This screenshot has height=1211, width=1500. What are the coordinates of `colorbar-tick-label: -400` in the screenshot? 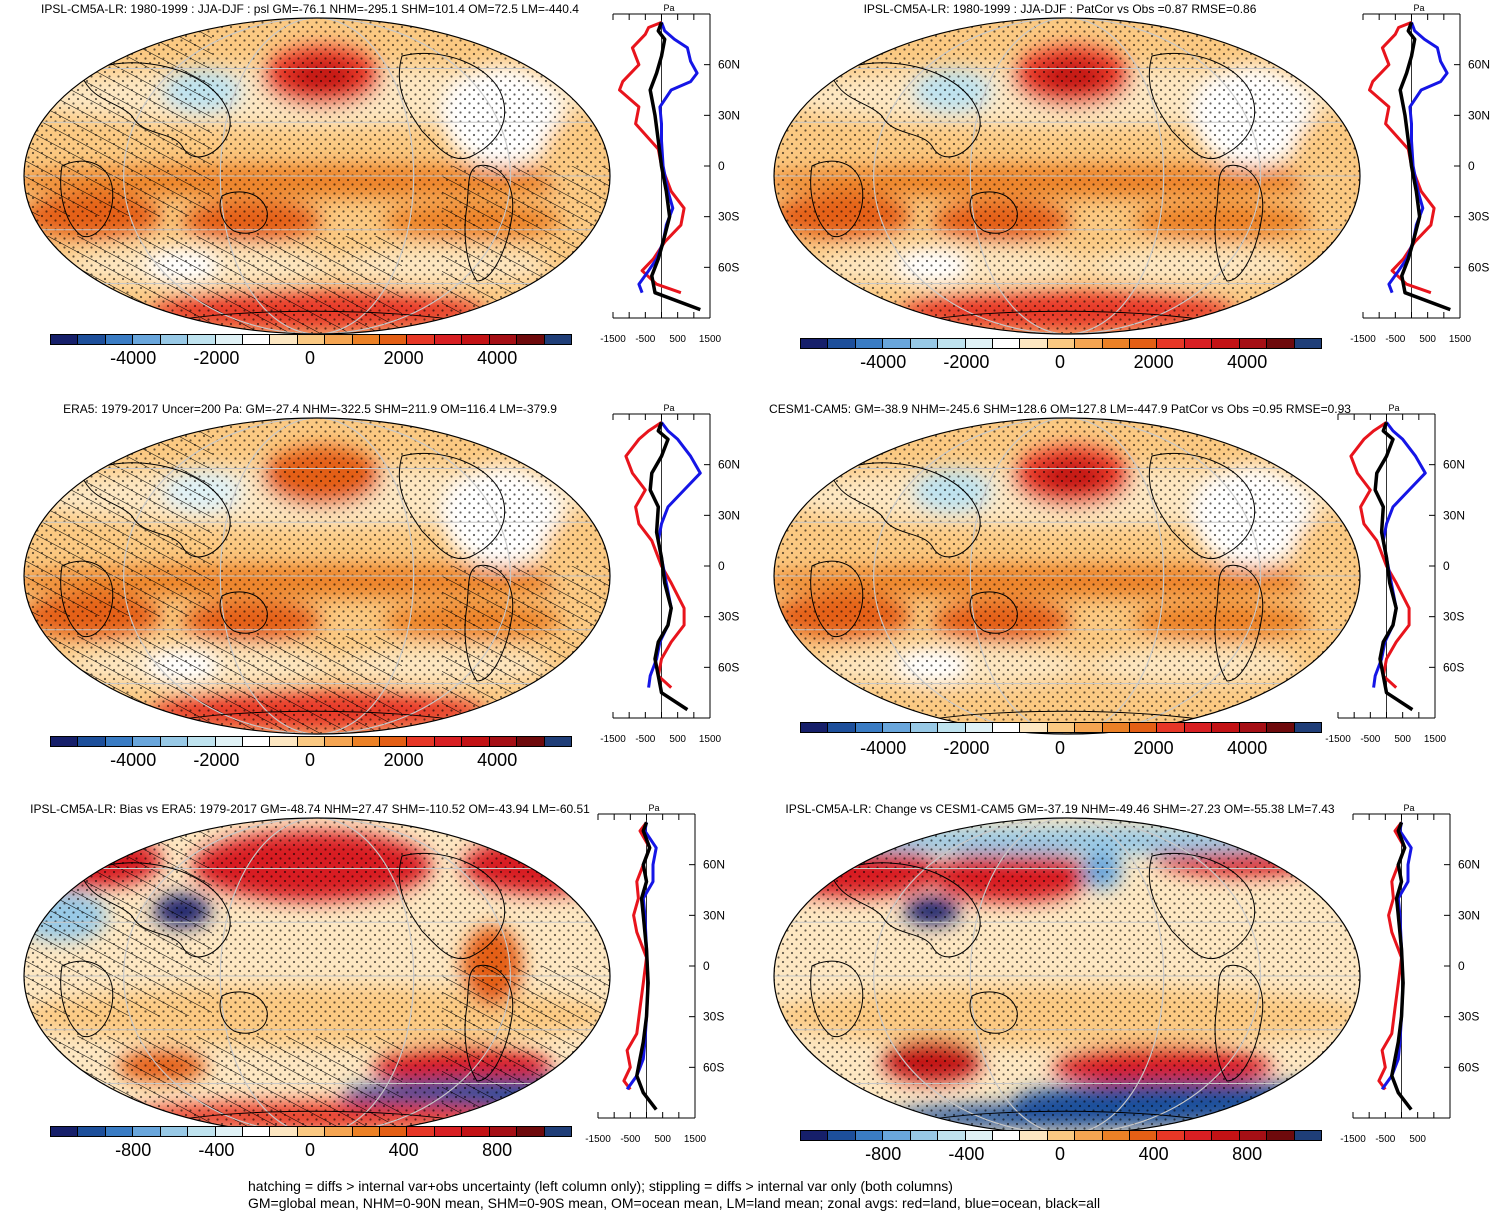 It's located at (216, 1150).